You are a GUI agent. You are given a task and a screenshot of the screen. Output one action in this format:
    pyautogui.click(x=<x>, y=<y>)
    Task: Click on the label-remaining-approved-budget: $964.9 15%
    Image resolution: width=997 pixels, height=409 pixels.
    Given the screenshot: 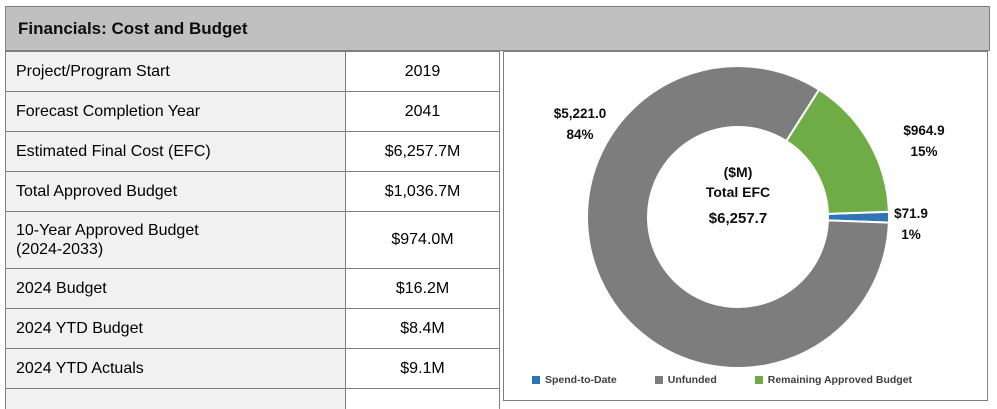 What is the action you would take?
    pyautogui.click(x=923, y=141)
    